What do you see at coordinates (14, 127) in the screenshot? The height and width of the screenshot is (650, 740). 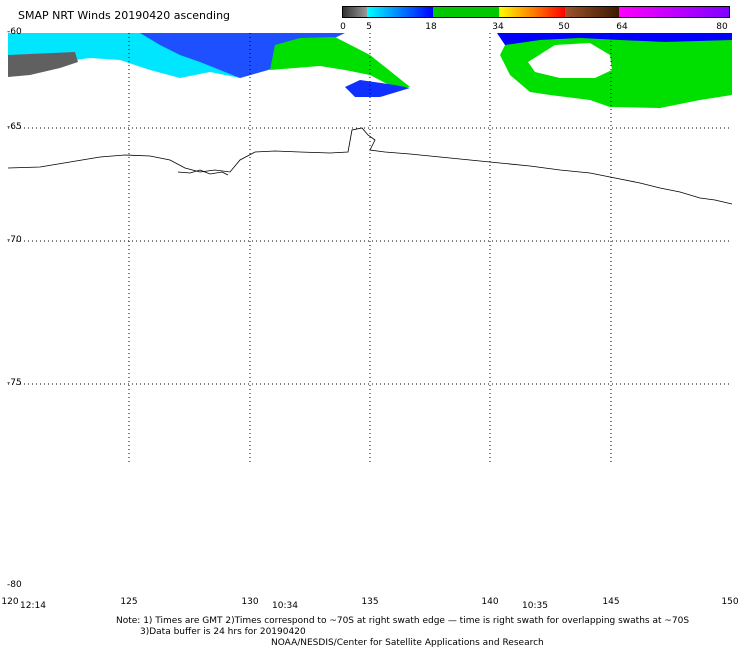 I see `lat-label: -65` at bounding box center [14, 127].